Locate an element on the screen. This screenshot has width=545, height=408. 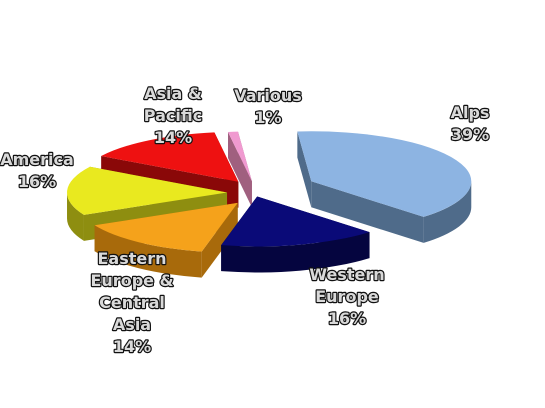
data-label-category: Central is located at coordinates (132, 302).